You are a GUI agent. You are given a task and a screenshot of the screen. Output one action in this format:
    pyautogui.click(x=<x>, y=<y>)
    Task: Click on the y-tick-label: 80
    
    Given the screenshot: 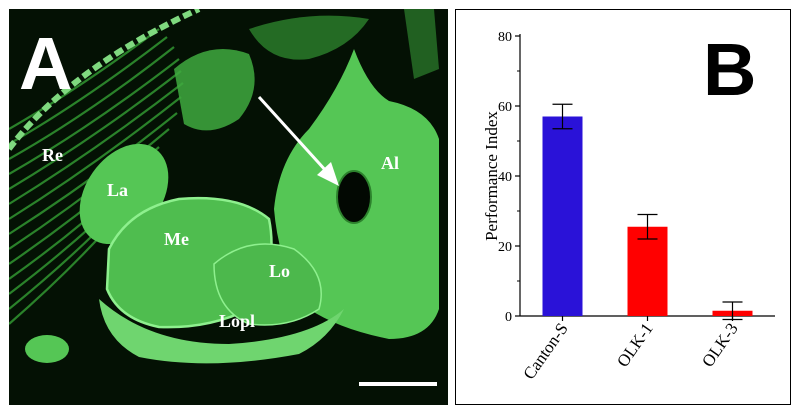 What is the action you would take?
    pyautogui.click(x=505, y=37)
    